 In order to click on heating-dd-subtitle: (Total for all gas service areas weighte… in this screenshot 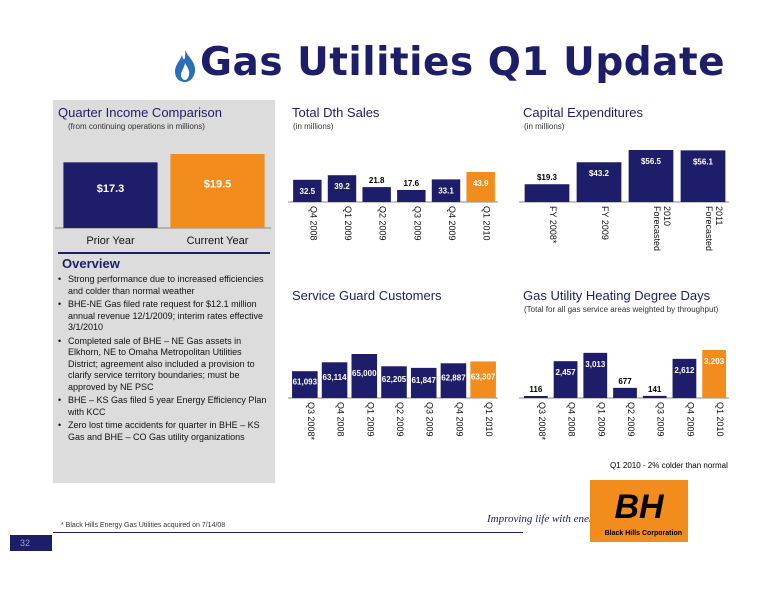, I will do `click(621, 309)`.